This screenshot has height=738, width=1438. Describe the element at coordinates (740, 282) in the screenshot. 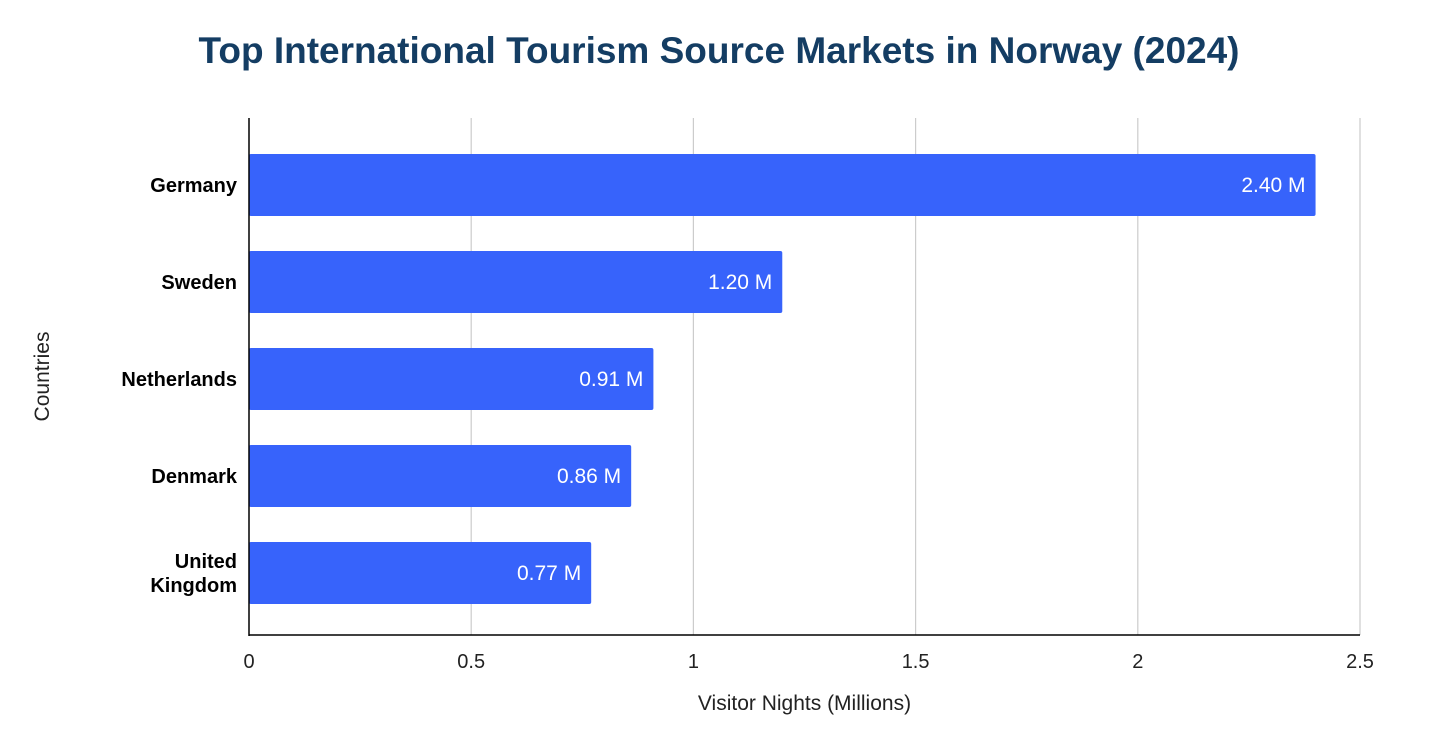

I see `data-label: 1.20 M` at that location.